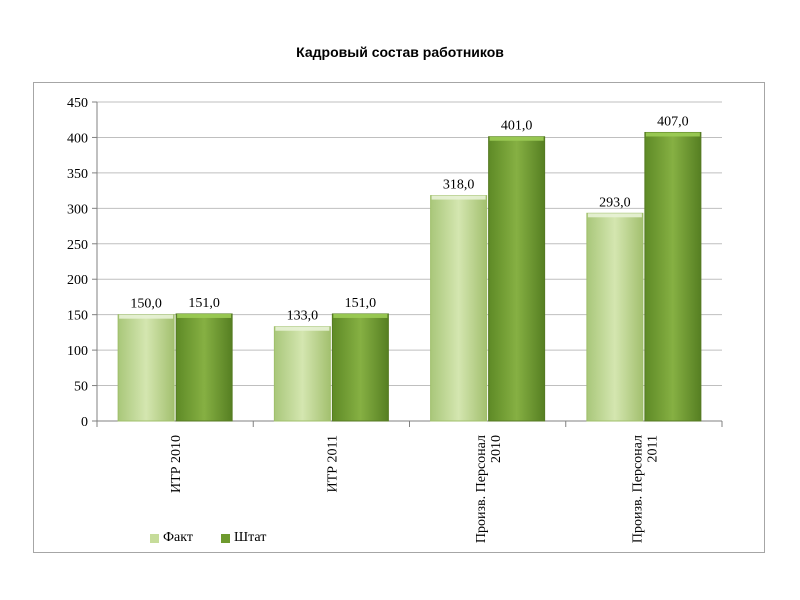 Image resolution: width=800 pixels, height=600 pixels. What do you see at coordinates (77, 138) in the screenshot?
I see `y-tick-label: 400` at bounding box center [77, 138].